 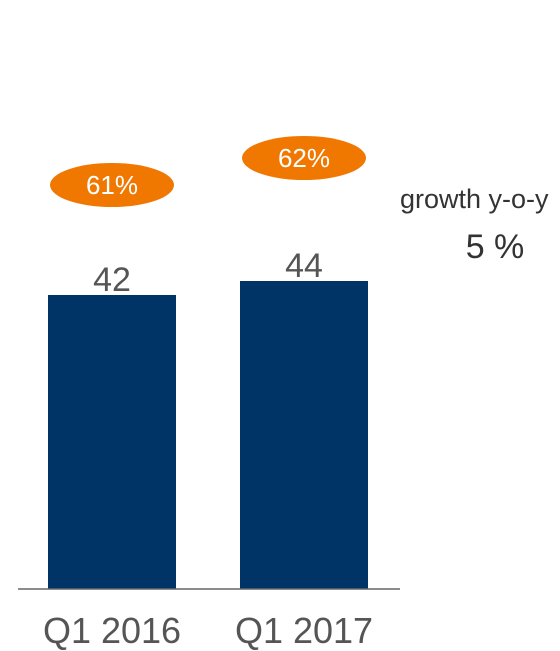 I want to click on annotation-label-1: 61%, so click(x=112, y=185).